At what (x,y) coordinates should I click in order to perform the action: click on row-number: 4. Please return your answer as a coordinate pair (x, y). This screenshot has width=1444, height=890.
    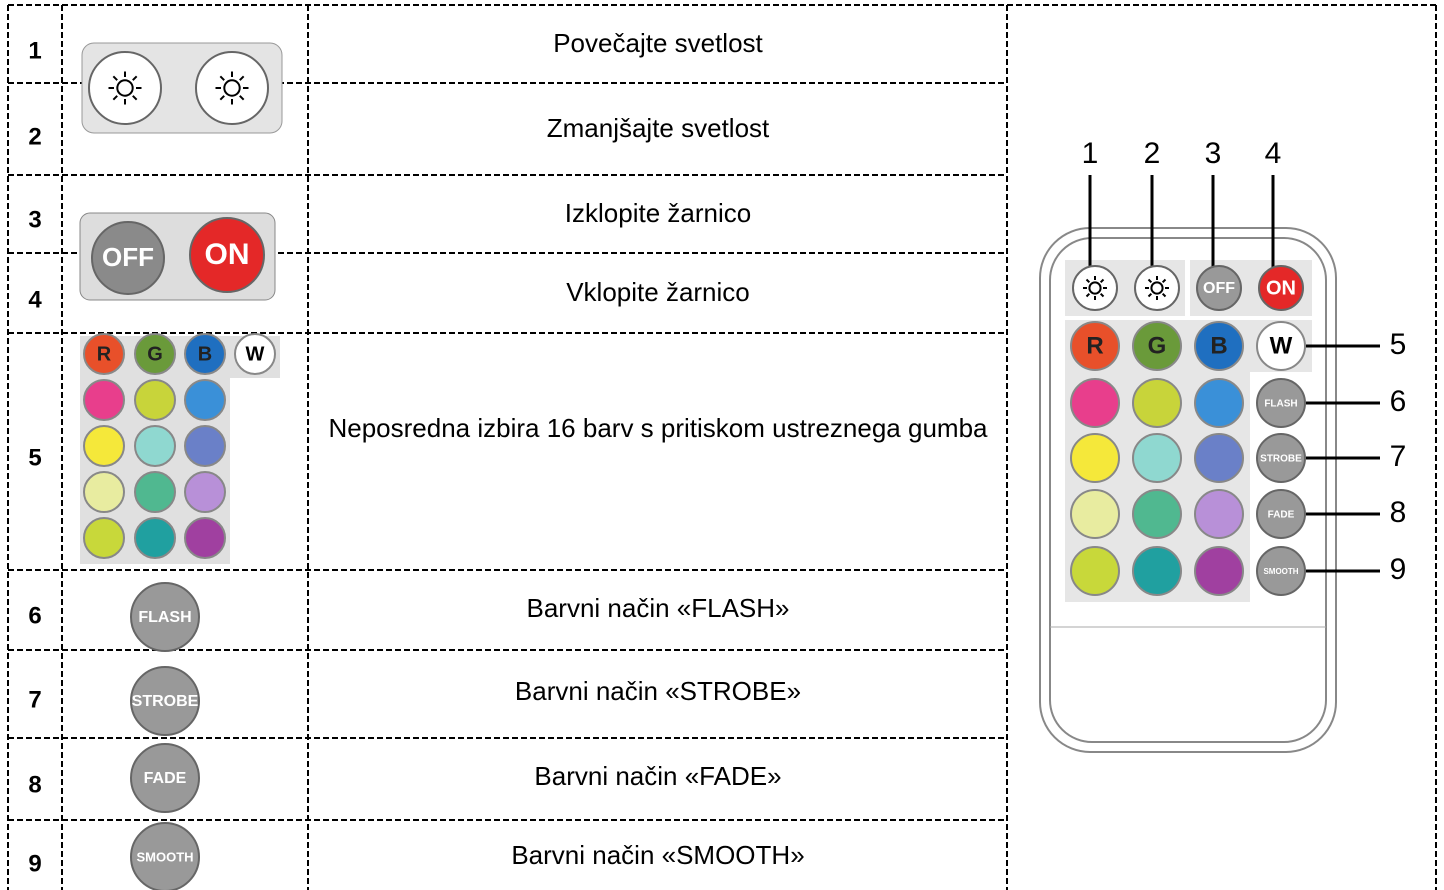
    Looking at the image, I should click on (35, 299).